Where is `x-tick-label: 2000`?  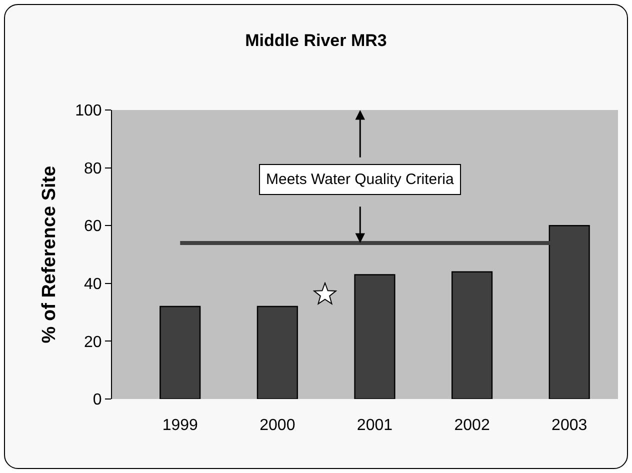
x-tick-label: 2000 is located at coordinates (278, 425).